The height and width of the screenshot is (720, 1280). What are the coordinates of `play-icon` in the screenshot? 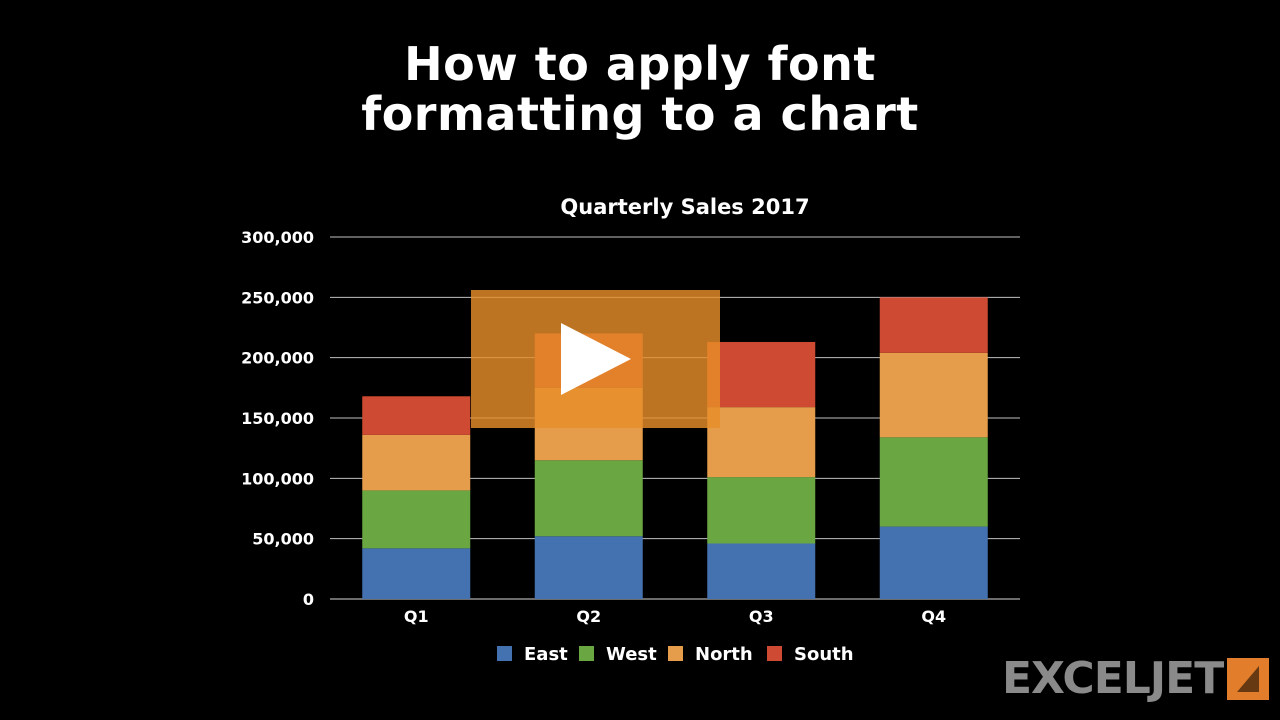 It's located at (596, 359).